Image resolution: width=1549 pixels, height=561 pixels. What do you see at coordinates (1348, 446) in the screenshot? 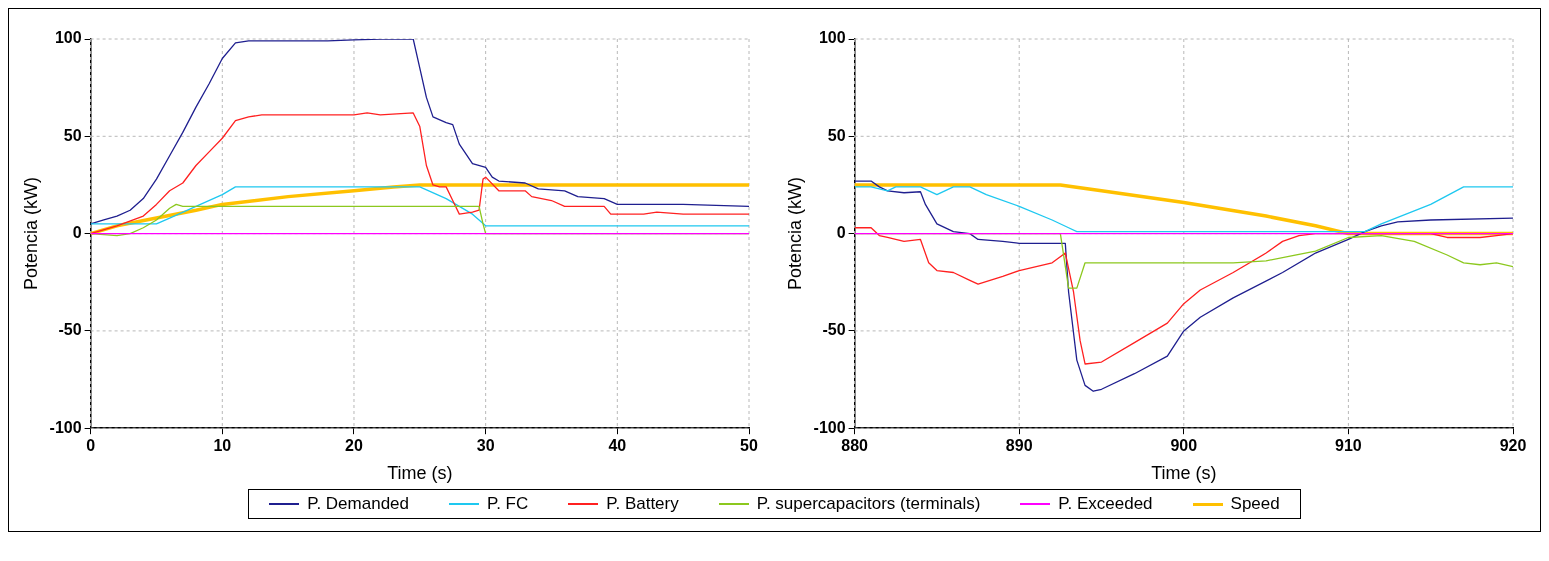
I see `x-tick-label: 910` at bounding box center [1348, 446].